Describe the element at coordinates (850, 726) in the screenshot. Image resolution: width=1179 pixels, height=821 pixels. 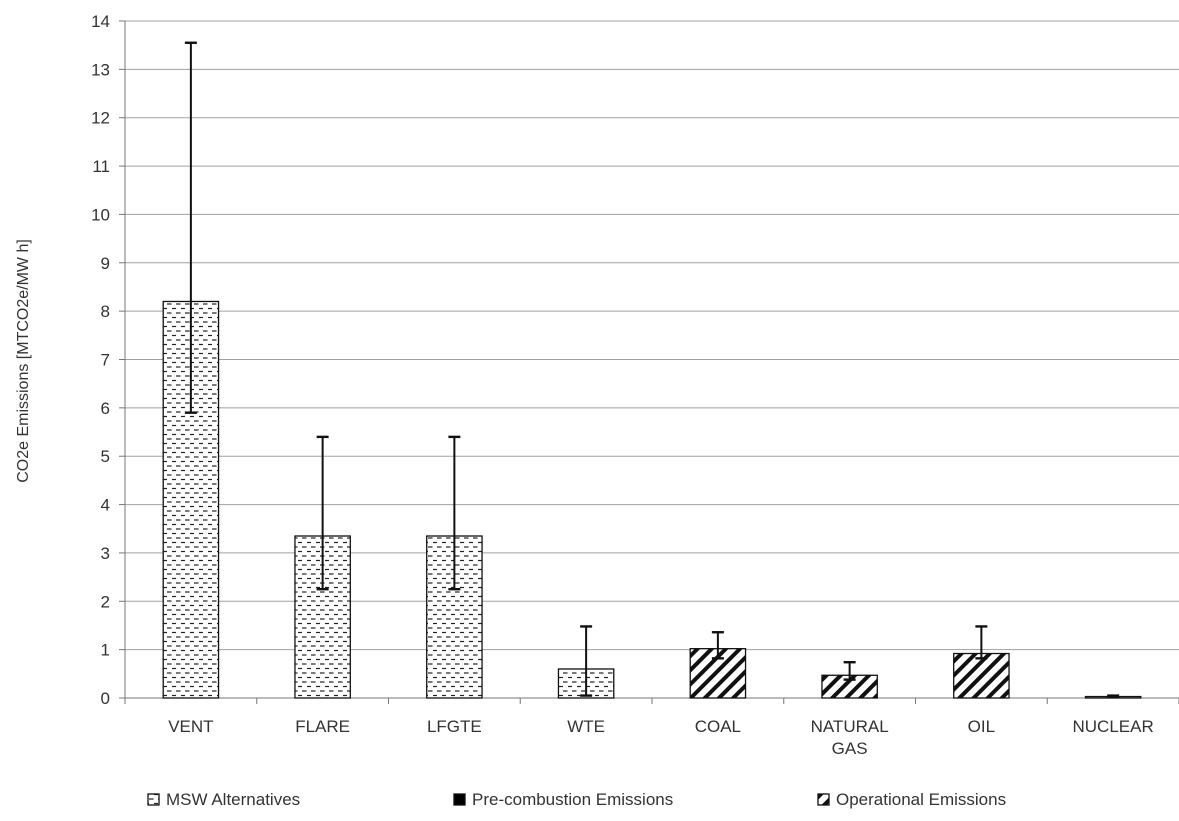
I see `category-label-line: NATURAL` at that location.